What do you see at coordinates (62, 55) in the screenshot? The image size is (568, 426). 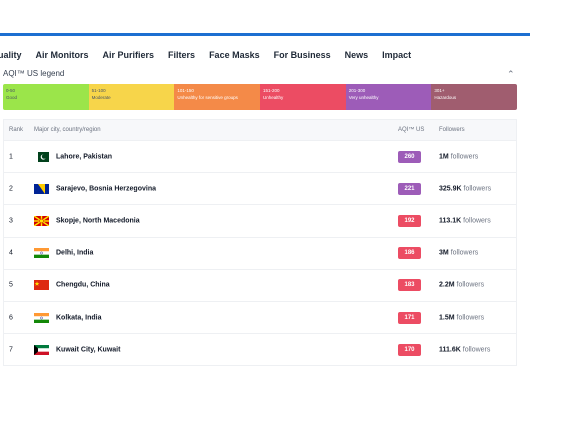 I see `nav-item-air-monitors: Air Monitors` at bounding box center [62, 55].